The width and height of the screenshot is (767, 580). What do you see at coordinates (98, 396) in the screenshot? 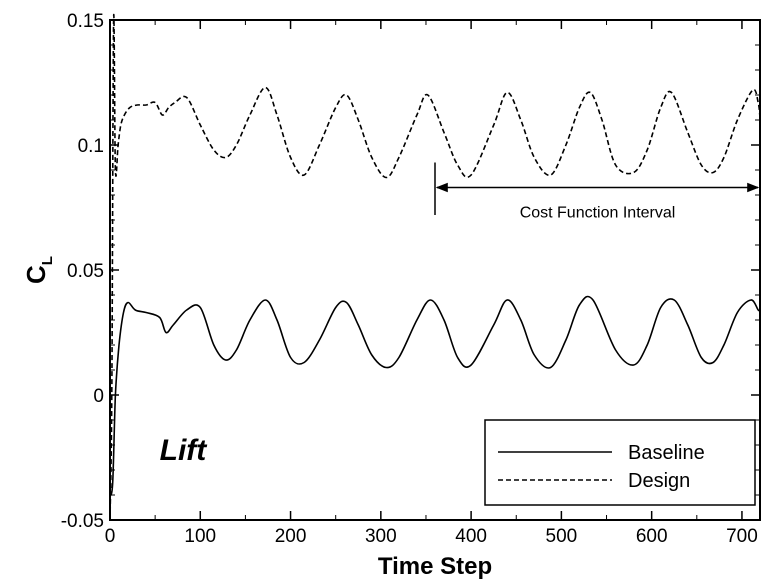
I see `y-tick-label: 0` at bounding box center [98, 396].